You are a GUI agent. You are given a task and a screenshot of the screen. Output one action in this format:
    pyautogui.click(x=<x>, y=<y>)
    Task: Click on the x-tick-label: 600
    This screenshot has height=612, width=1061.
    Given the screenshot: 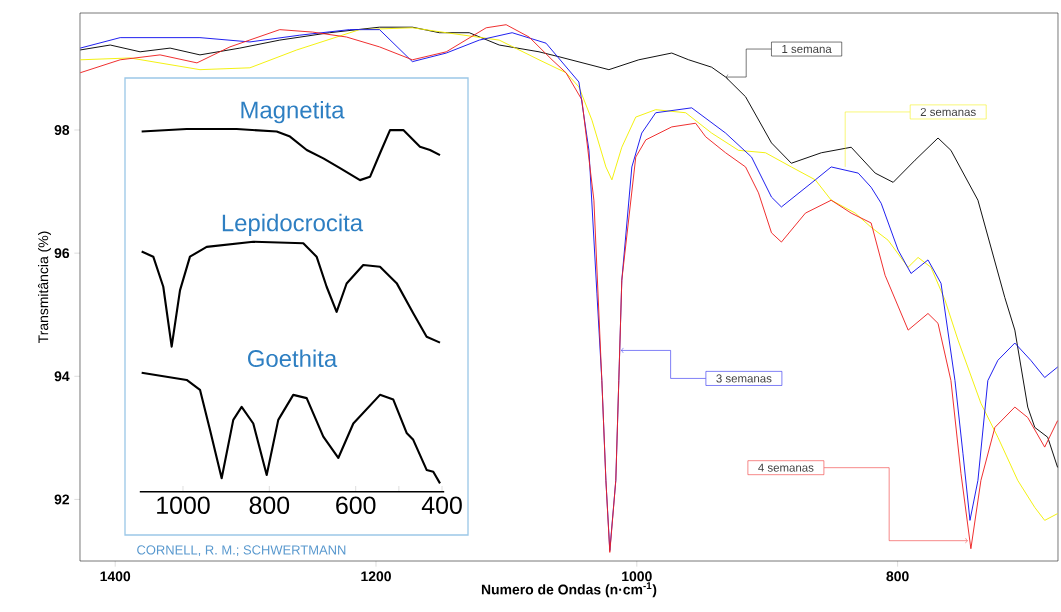 What is the action you would take?
    pyautogui.click(x=356, y=505)
    